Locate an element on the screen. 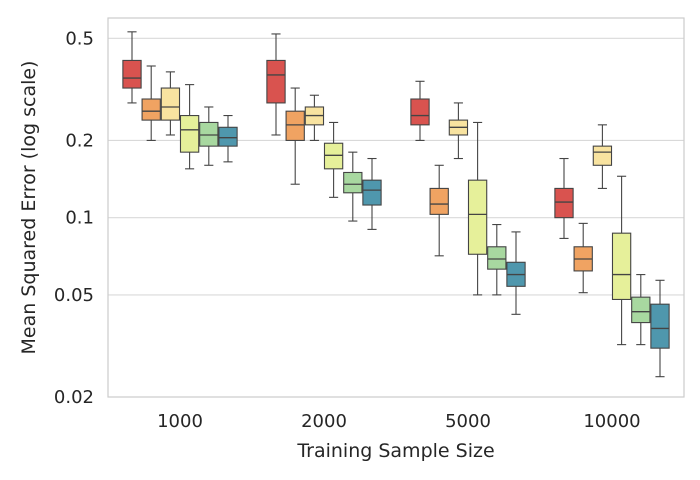 The image size is (700, 480). x-axis-ticks: 1000 2000 5000 10000 is located at coordinates (399, 421).